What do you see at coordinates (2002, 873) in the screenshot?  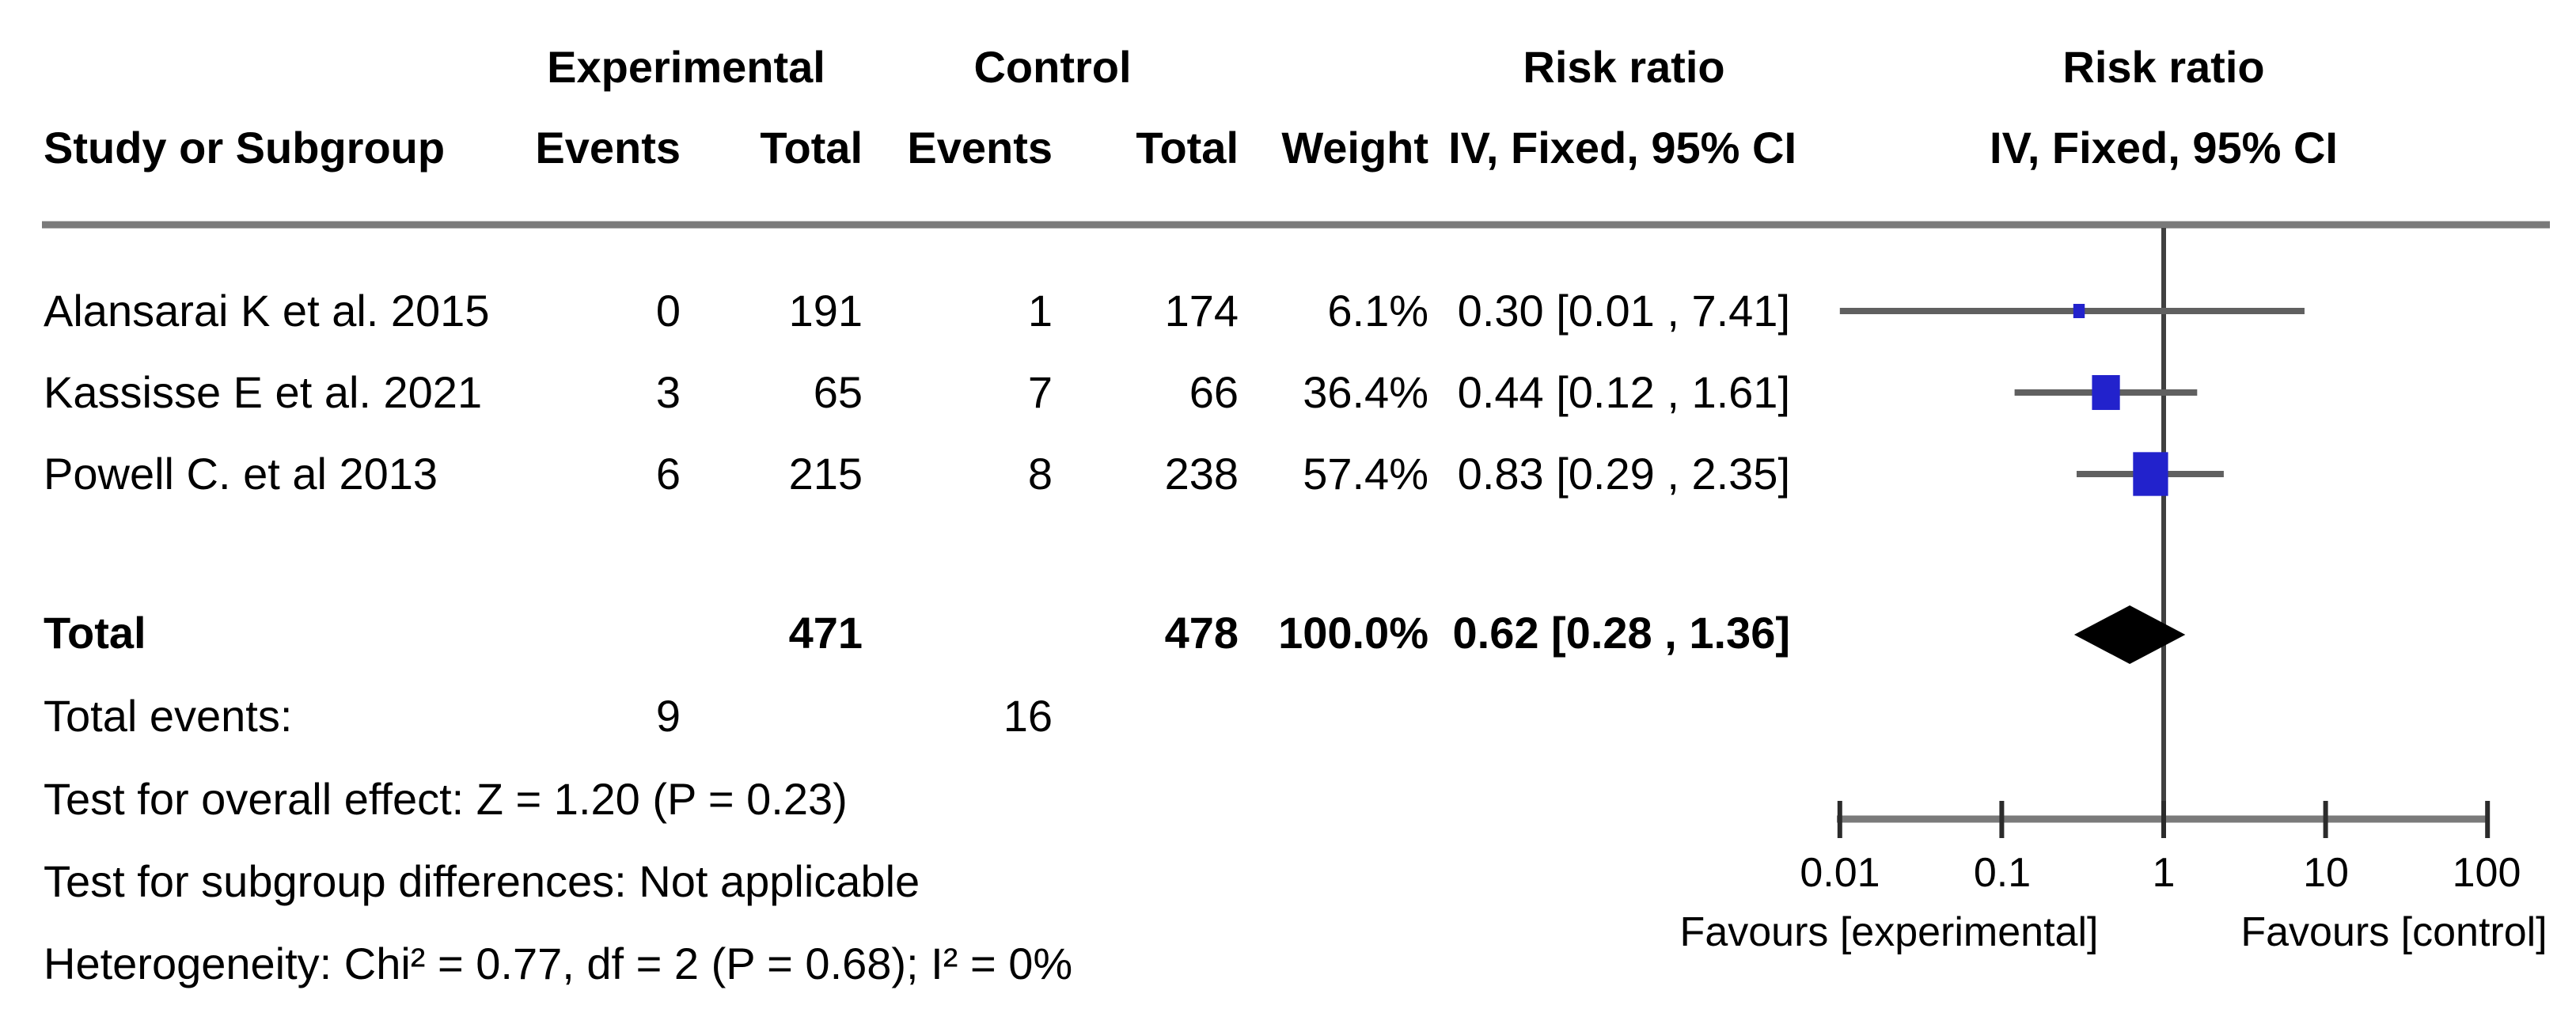 I see `axis-tick-label: 0.1` at bounding box center [2002, 873].